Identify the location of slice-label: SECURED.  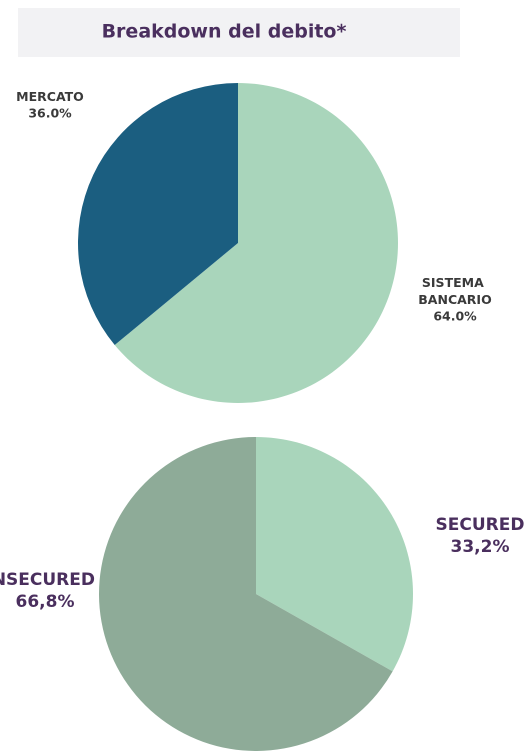
(480, 525).